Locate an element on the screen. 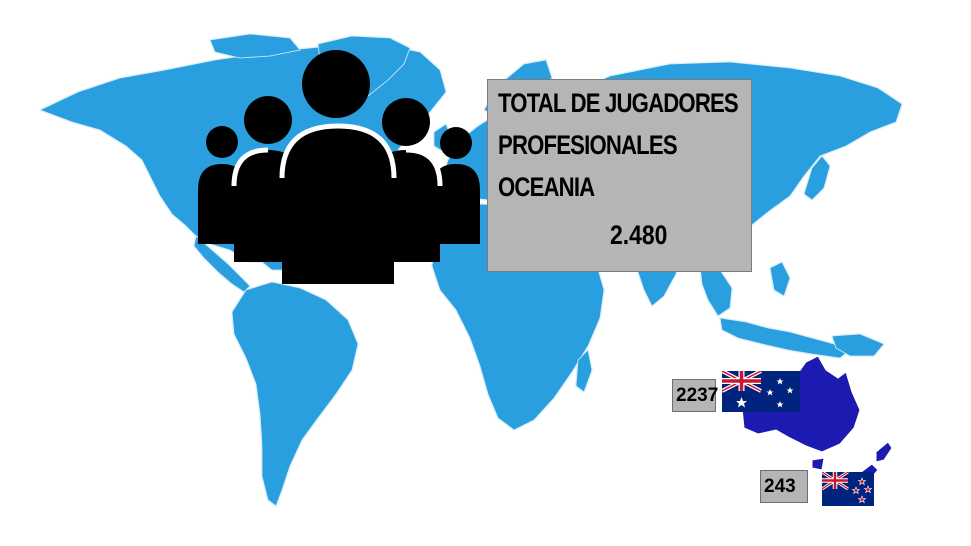 The height and width of the screenshot is (546, 971). southeast-asia-landmass is located at coordinates (716, 291).